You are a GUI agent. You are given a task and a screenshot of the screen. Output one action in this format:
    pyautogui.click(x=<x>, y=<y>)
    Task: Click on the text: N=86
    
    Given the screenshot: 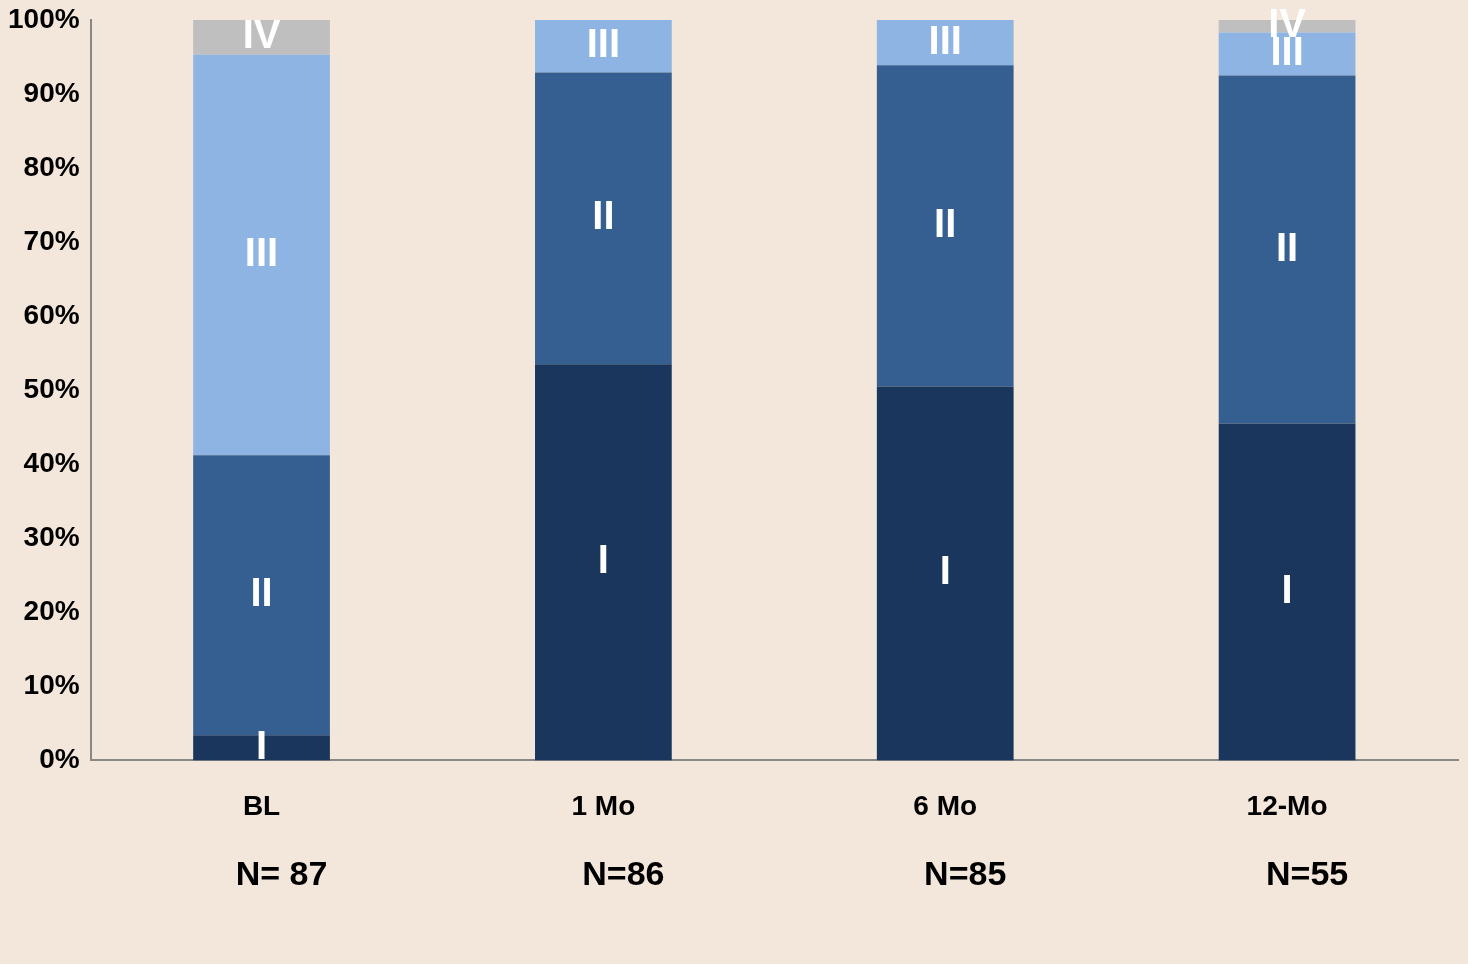 What is the action you would take?
    pyautogui.click(x=623, y=872)
    